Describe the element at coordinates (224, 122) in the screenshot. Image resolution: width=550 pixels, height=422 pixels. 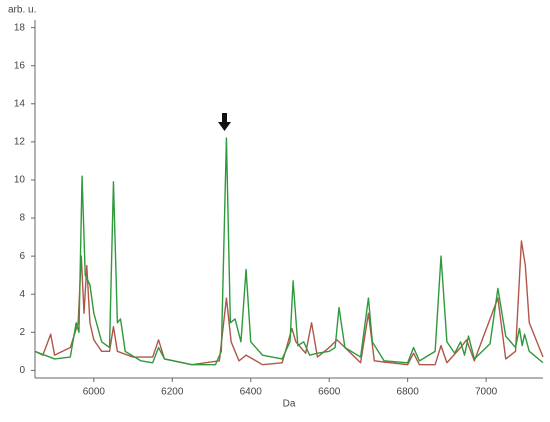
I see `arrow-annotation` at that location.